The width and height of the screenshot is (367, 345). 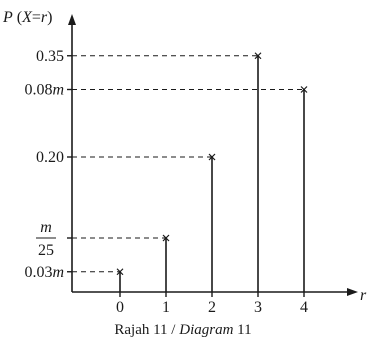 What do you see at coordinates (242, 330) in the screenshot?
I see `caption-suffix: 11` at bounding box center [242, 330].